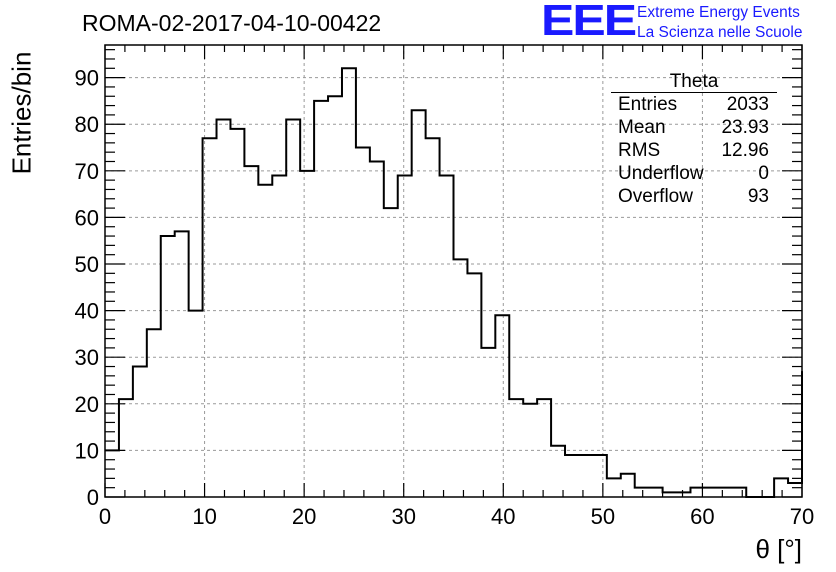 The image size is (836, 572). What do you see at coordinates (87, 357) in the screenshot?
I see `y-tick-label: 30` at bounding box center [87, 357].